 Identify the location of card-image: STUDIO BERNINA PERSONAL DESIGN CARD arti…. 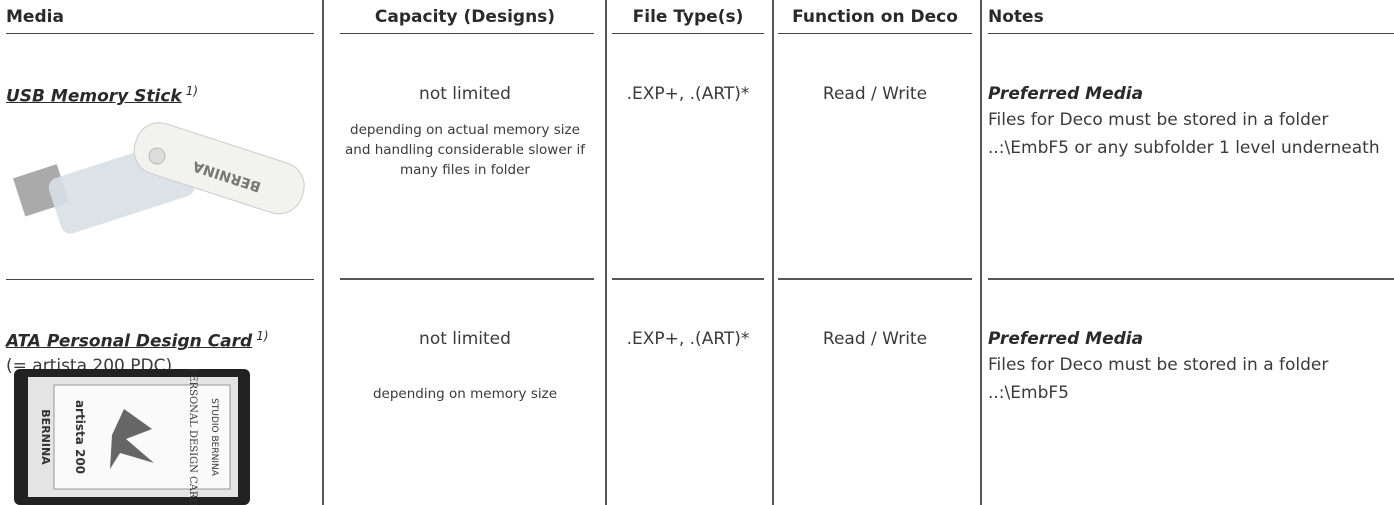
(132, 437).